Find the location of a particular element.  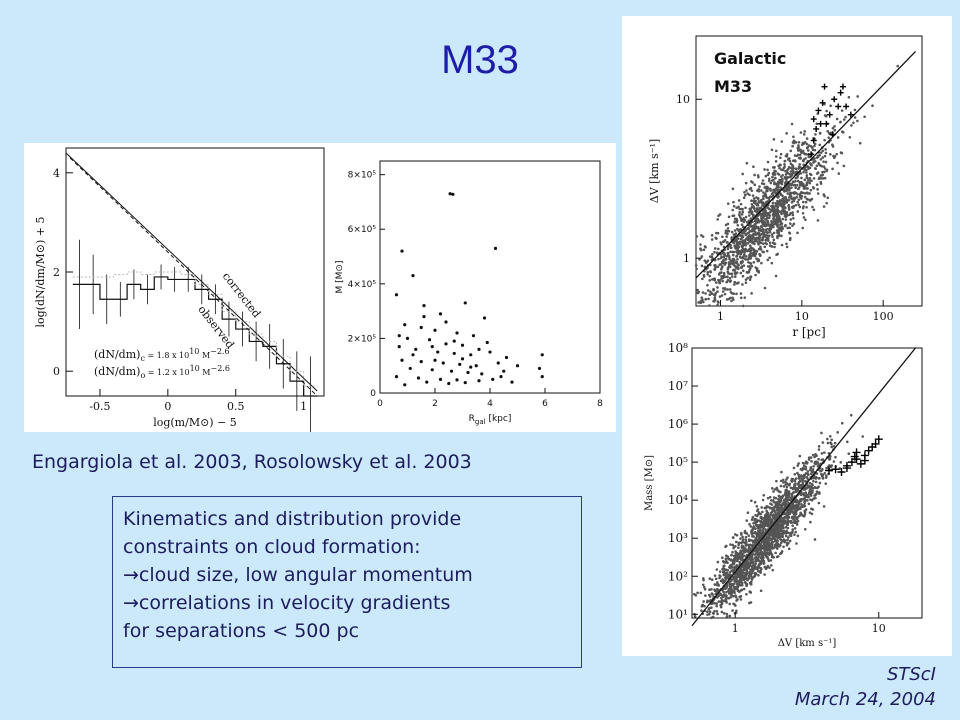

m33-point is located at coordinates (835, 469).